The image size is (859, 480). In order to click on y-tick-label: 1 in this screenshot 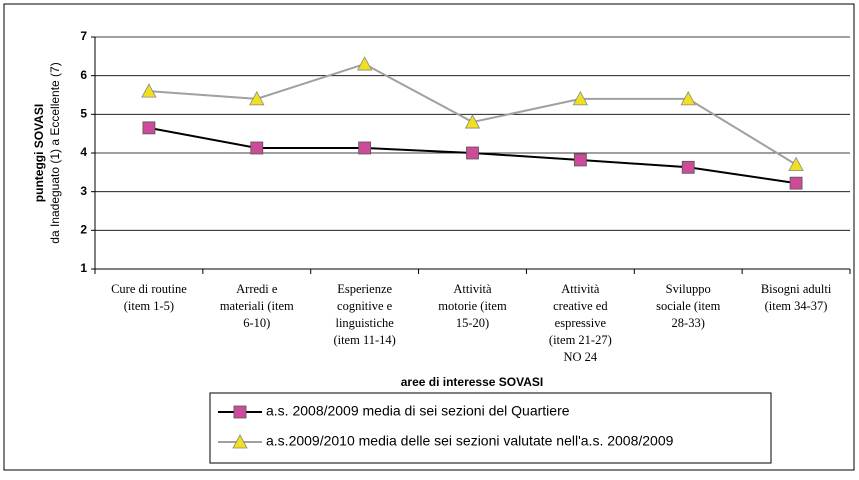, I will do `click(83, 268)`.